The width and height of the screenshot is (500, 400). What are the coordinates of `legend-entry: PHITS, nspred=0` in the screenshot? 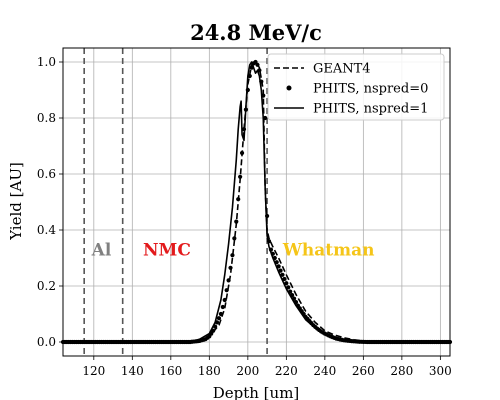 It's located at (370, 89).